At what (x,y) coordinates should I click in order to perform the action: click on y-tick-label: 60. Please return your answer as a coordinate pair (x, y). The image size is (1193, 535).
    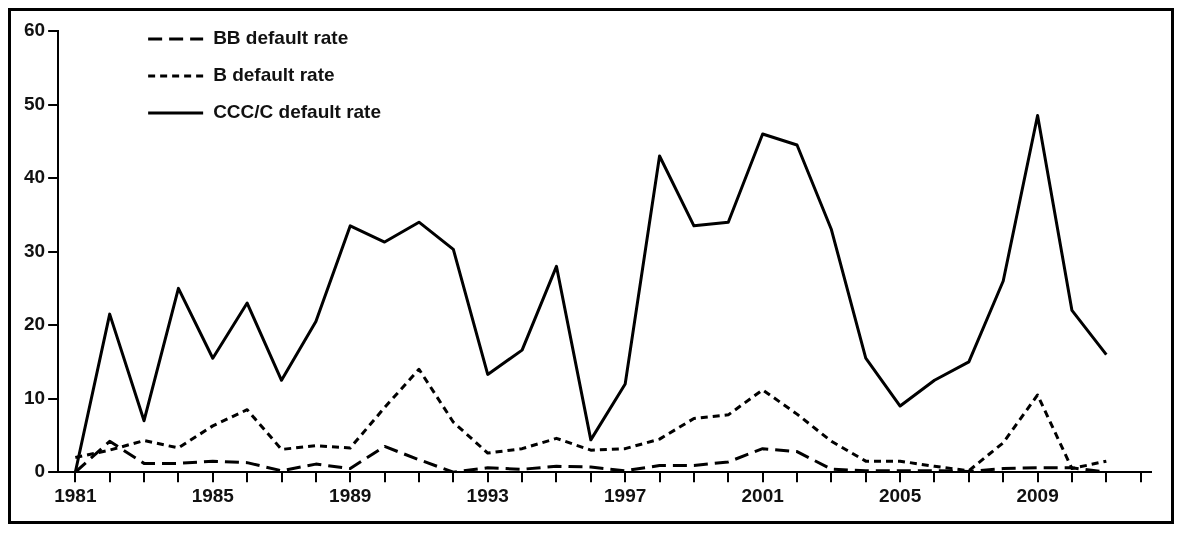
    Looking at the image, I should click on (34, 30).